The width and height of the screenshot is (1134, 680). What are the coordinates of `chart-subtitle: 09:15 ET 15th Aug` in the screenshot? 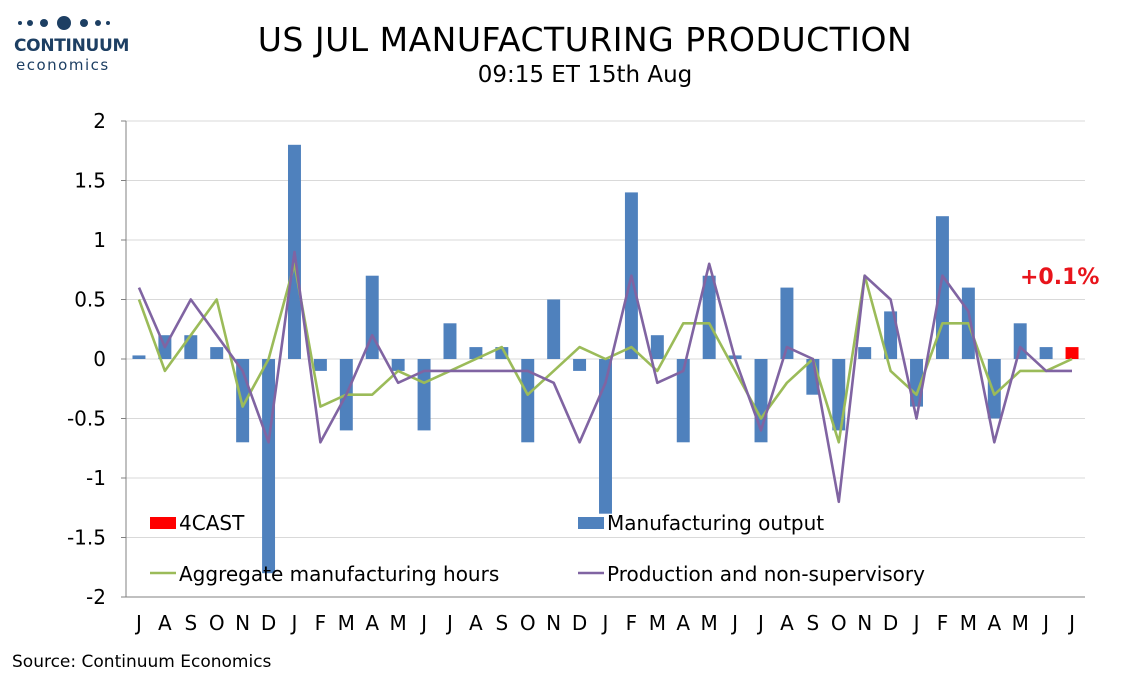 It's located at (585, 75).